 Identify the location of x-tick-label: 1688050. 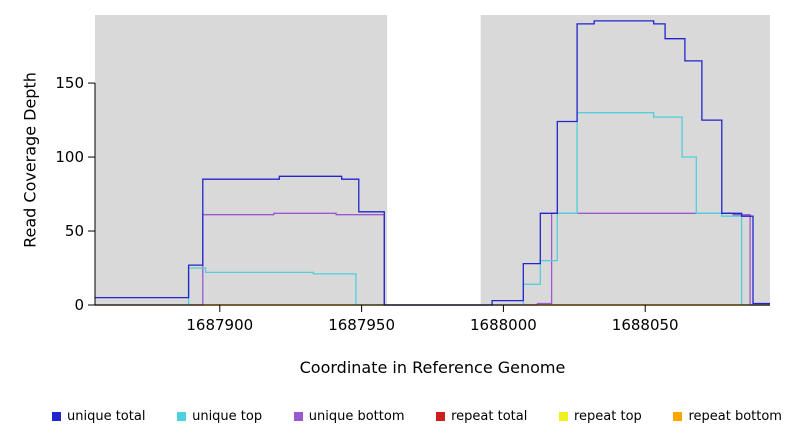
(645, 325).